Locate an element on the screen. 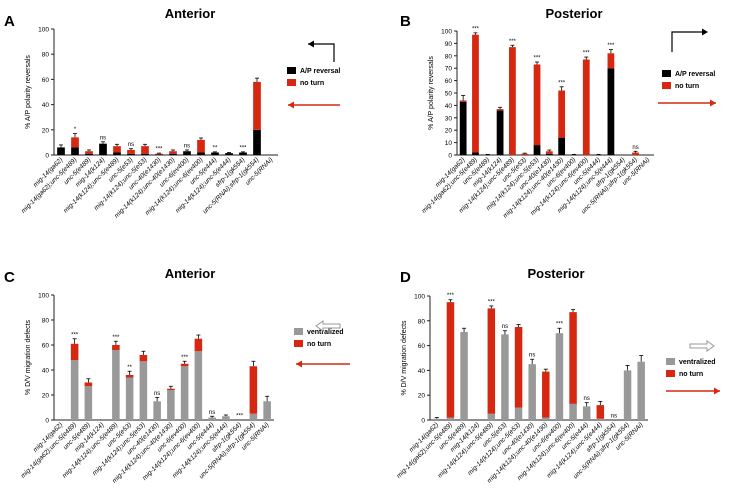  panel-label: A is located at coordinates (9, 21).